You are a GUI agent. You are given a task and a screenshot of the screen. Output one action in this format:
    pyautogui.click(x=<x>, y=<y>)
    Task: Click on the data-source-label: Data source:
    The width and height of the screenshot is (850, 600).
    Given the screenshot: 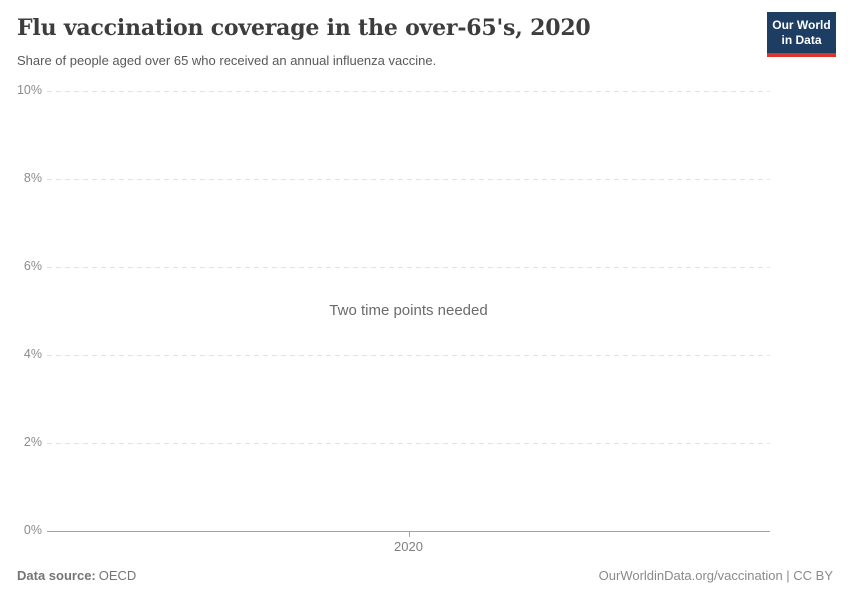 What is the action you would take?
    pyautogui.click(x=56, y=575)
    